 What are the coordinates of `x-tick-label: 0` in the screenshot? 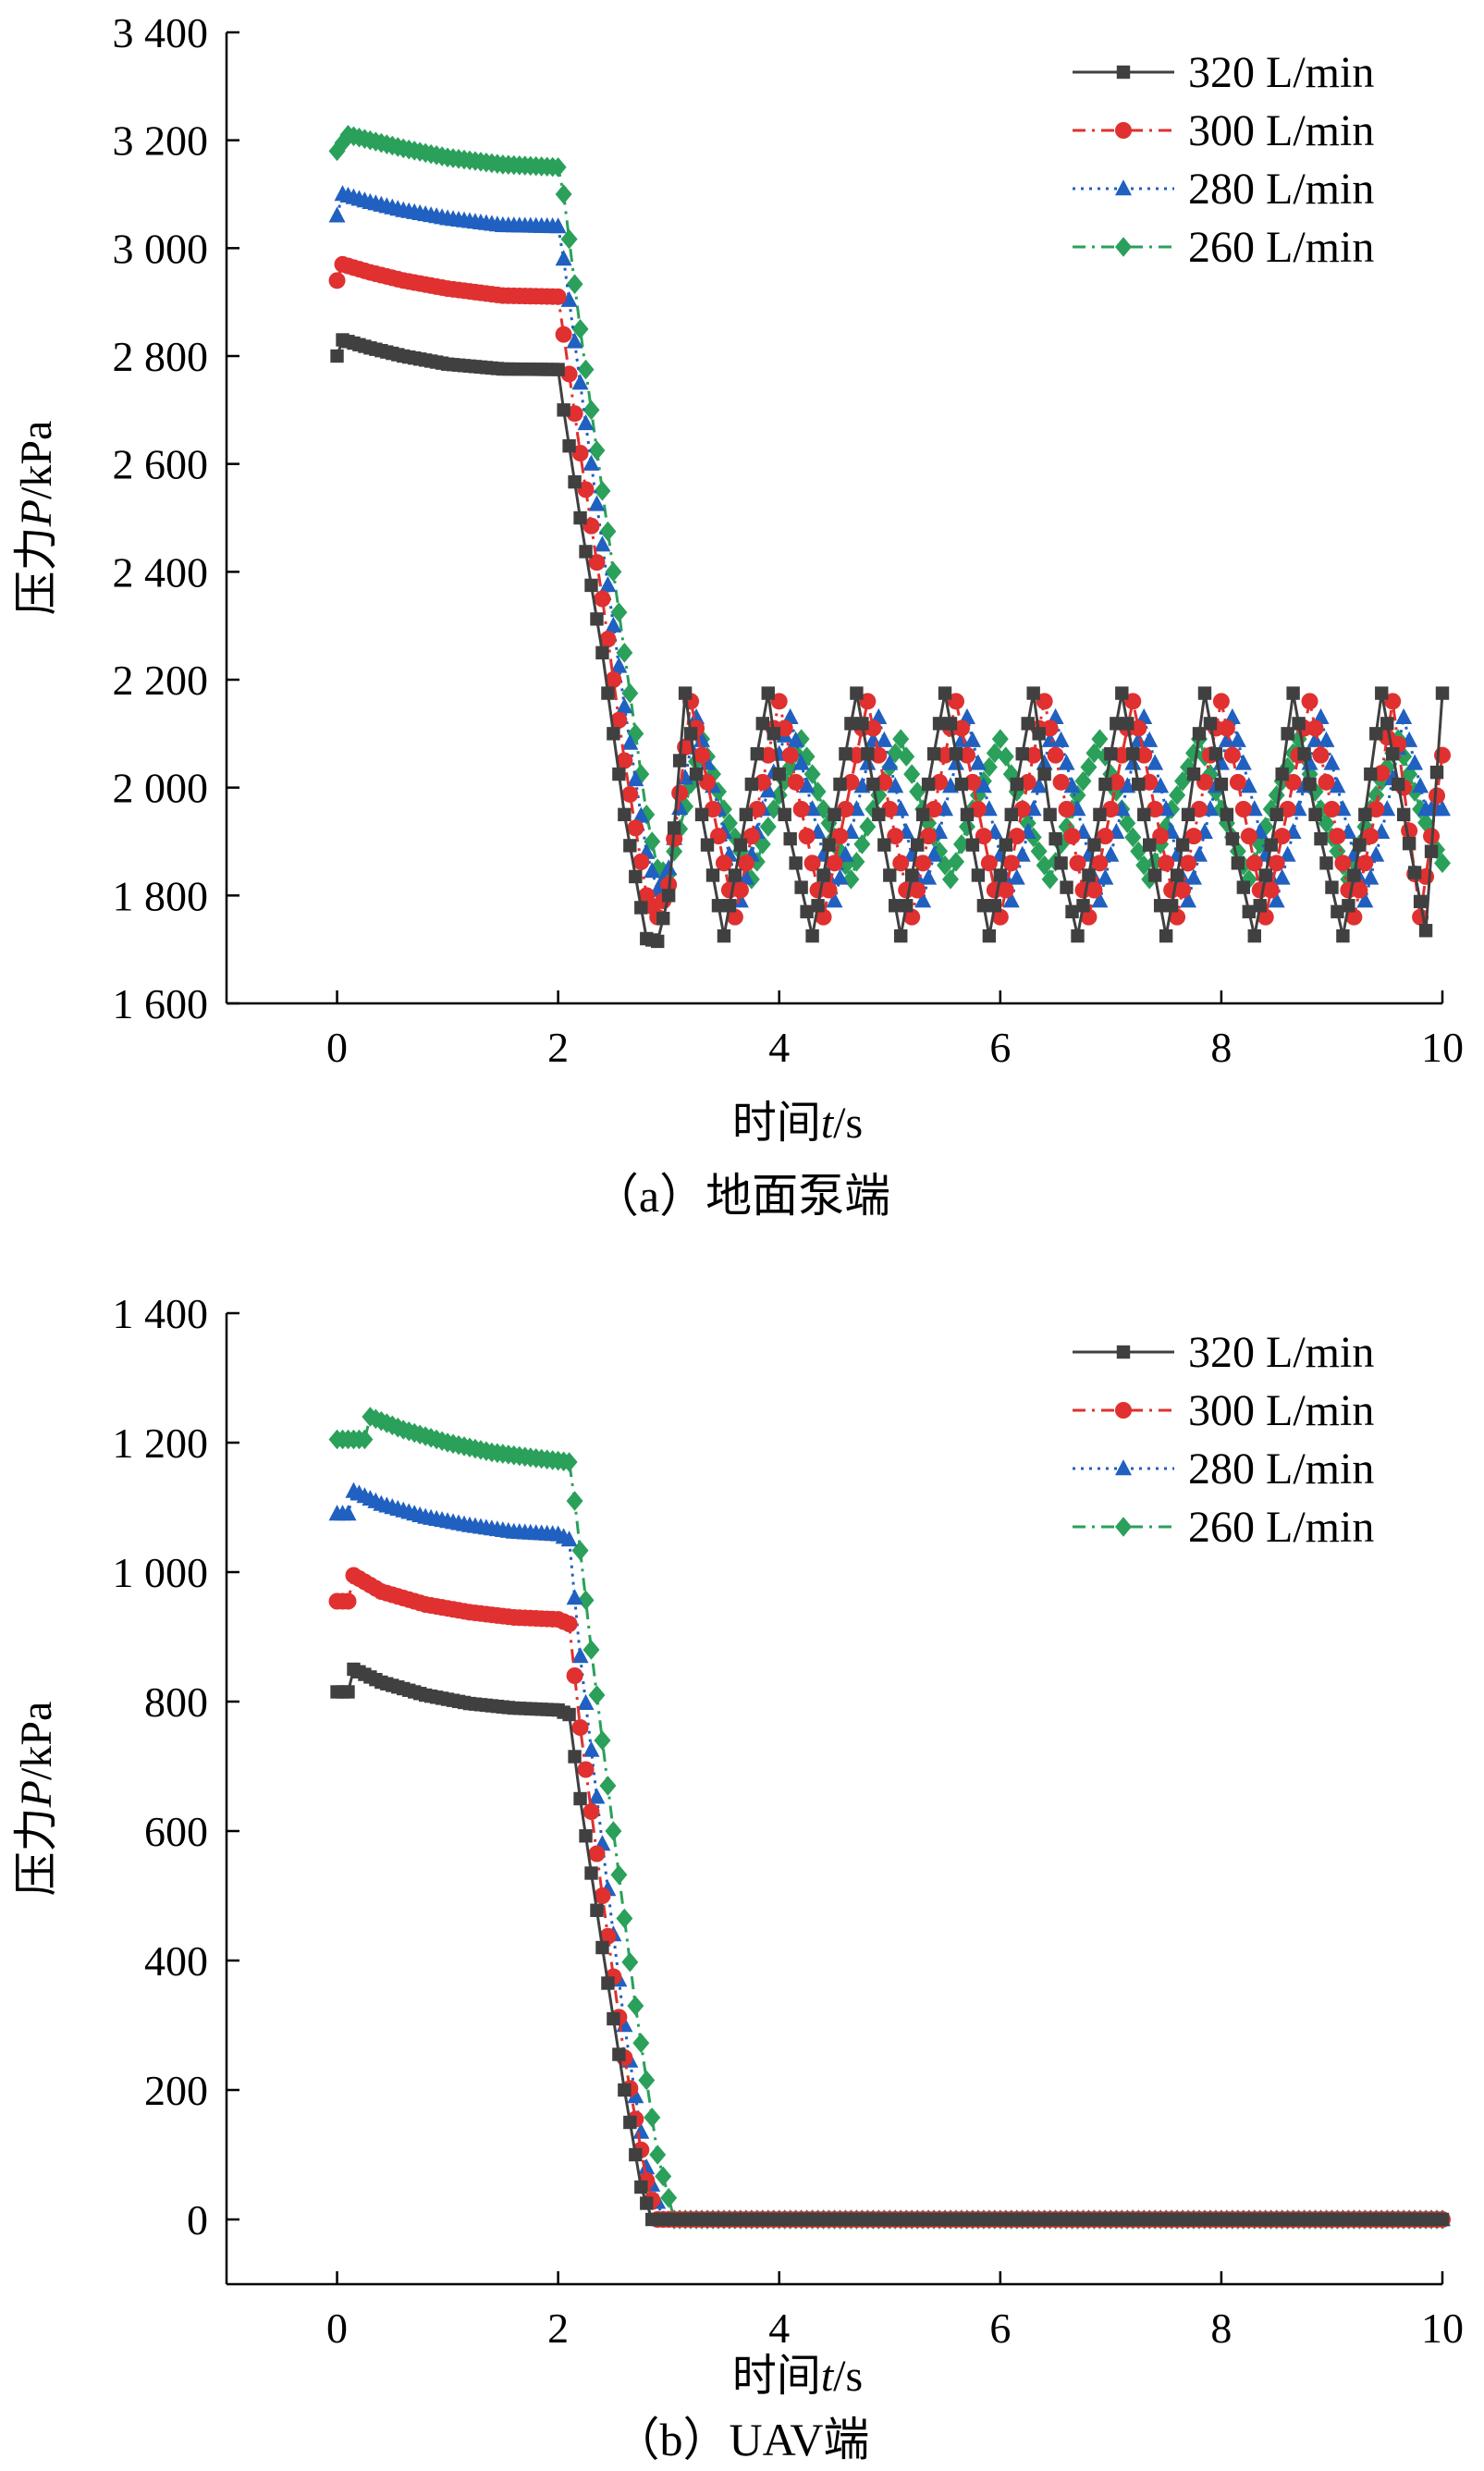 It's located at (337, 1048).